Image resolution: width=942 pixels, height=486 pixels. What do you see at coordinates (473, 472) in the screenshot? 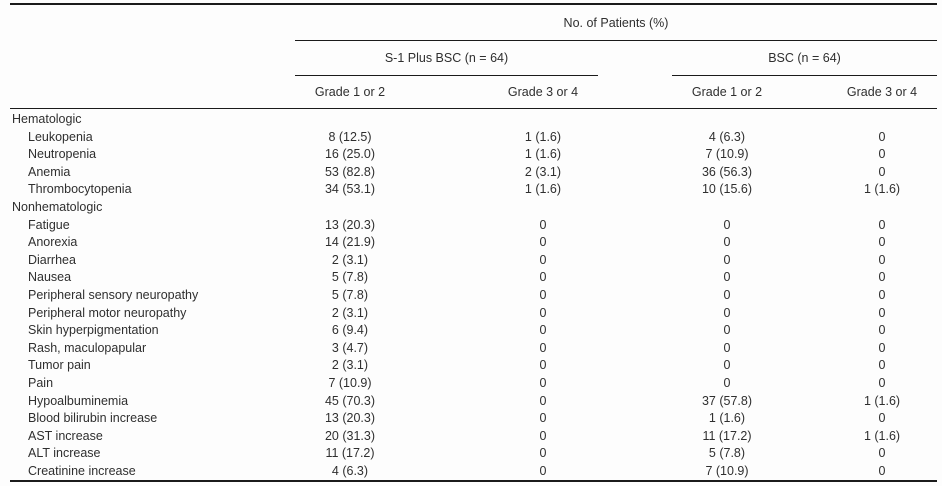
I see `table-row: Creatinine increase 4 (6.3) 0 7 (10.9) 0` at bounding box center [473, 472].